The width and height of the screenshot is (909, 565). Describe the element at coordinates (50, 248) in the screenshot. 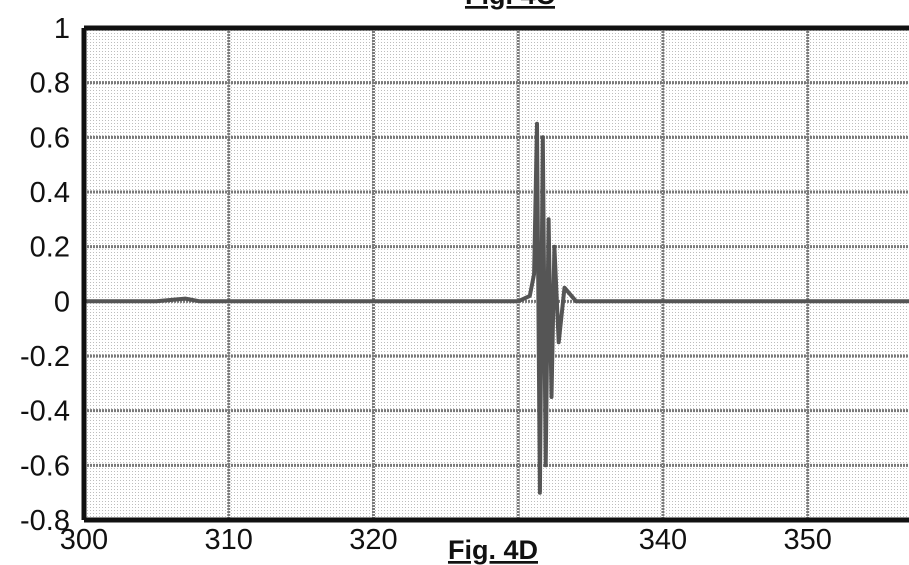

I see `y-tick-label: 0.2` at that location.